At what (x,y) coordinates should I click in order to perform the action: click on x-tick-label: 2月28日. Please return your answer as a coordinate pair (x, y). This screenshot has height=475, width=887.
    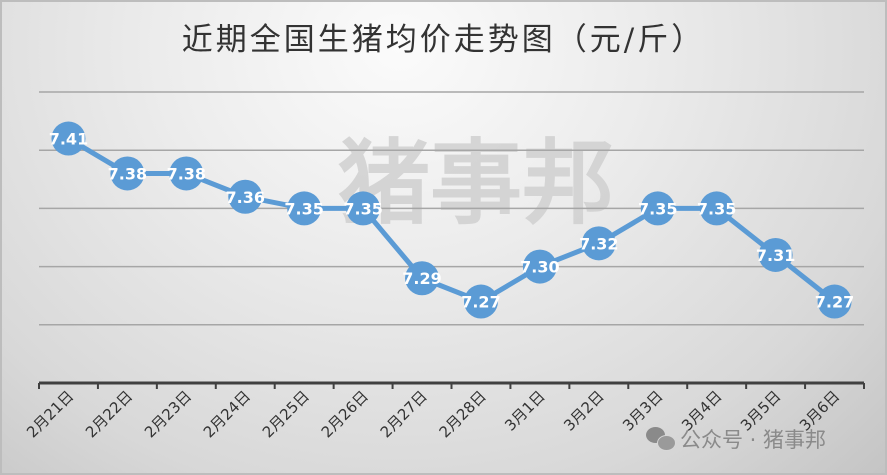
    Looking at the image, I should click on (463, 414).